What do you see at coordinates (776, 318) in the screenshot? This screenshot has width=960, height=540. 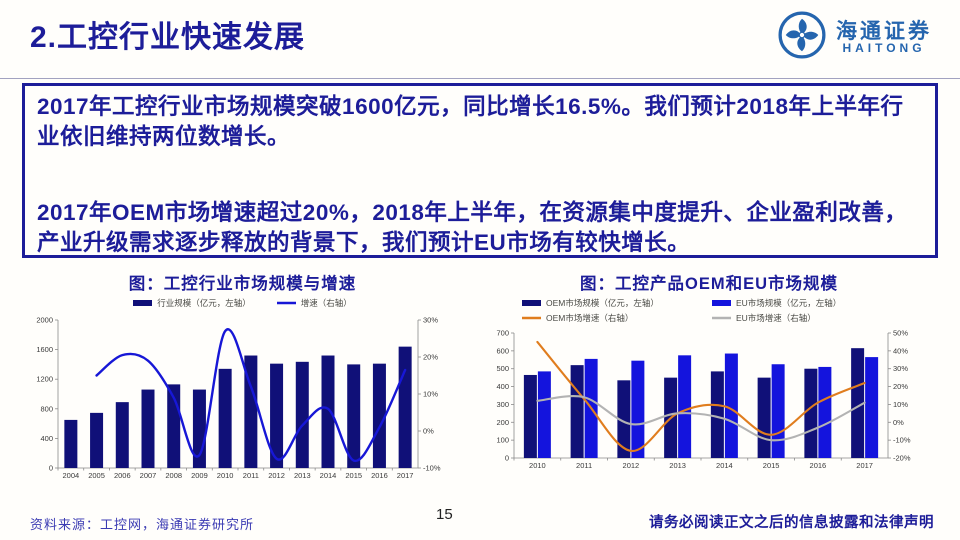 I see `legend-label: EU市场增速（右轴）` at bounding box center [776, 318].